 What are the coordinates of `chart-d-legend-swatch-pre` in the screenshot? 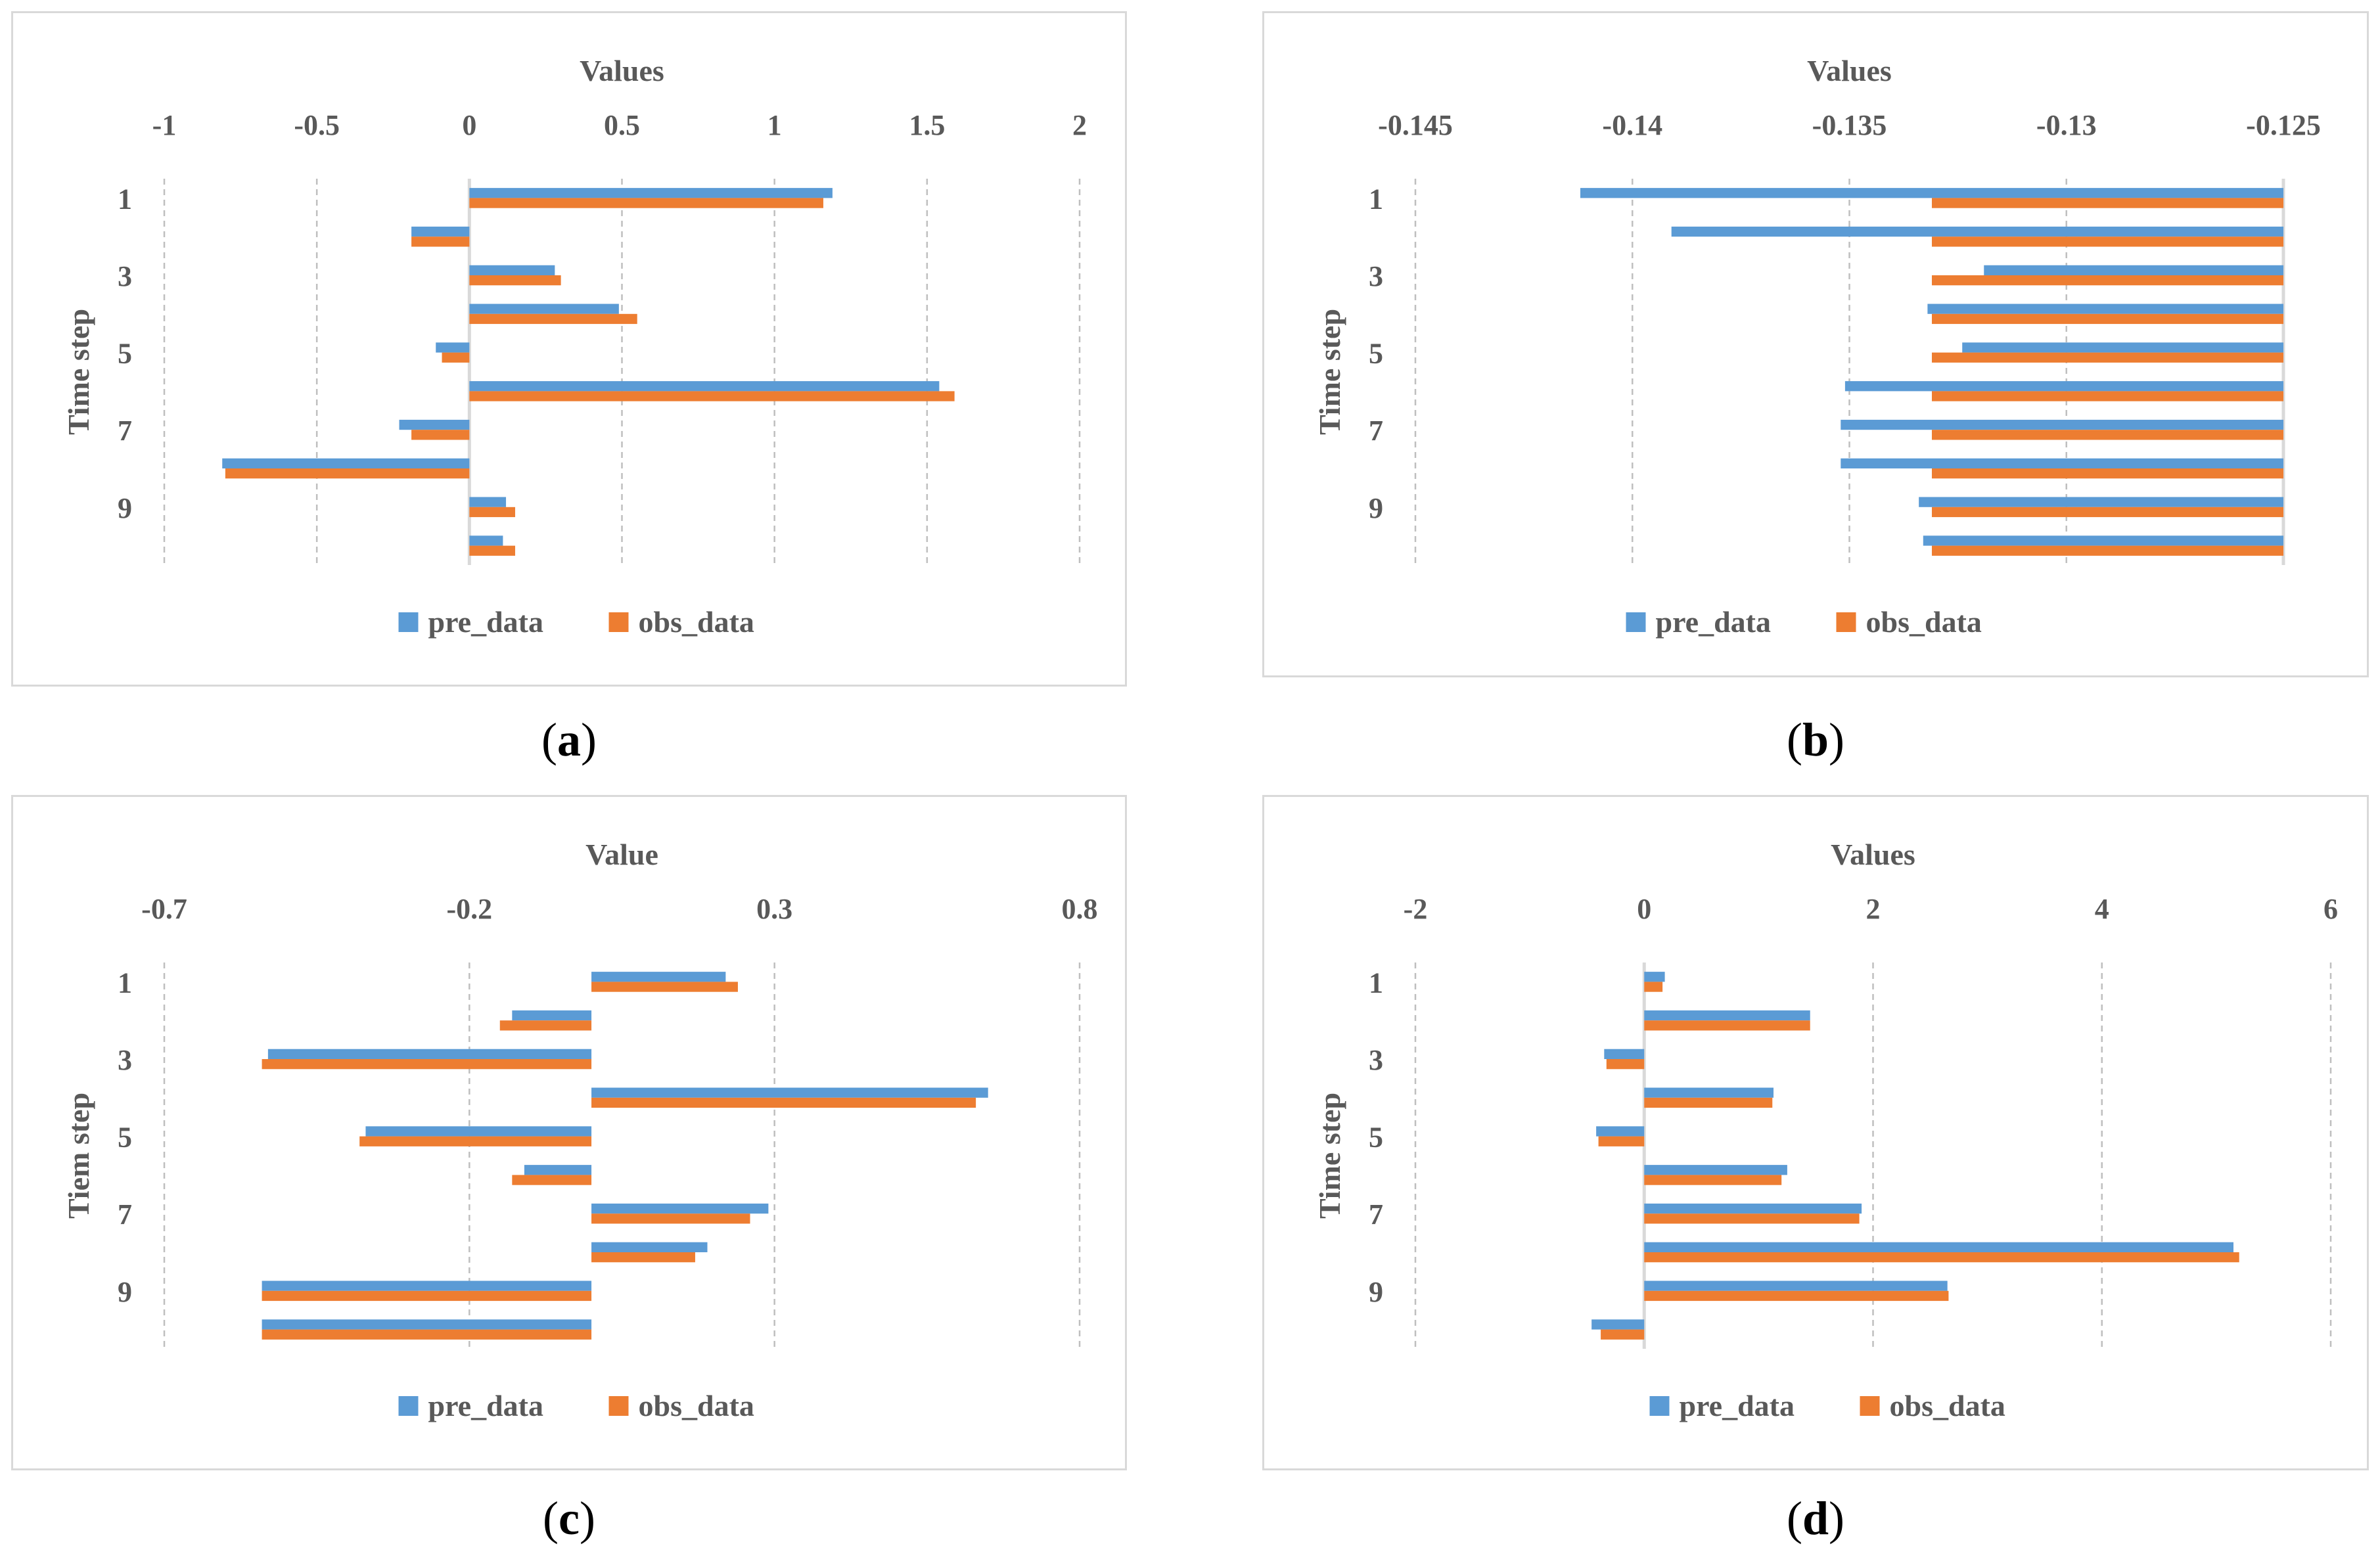 It's located at (1659, 1406).